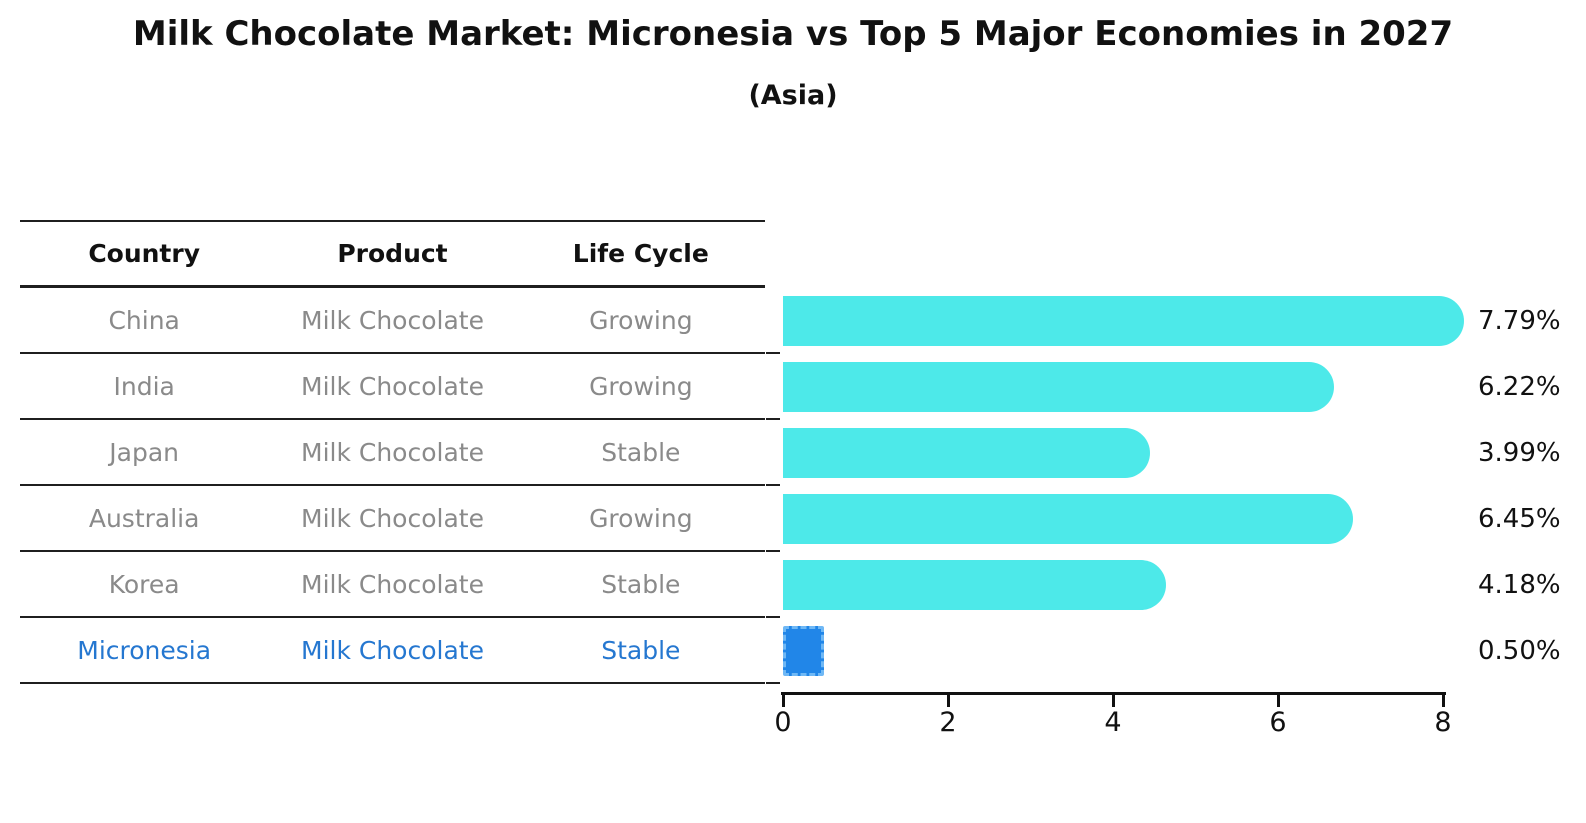  I want to click on value-label-korea: 4.18%, so click(1519, 585).